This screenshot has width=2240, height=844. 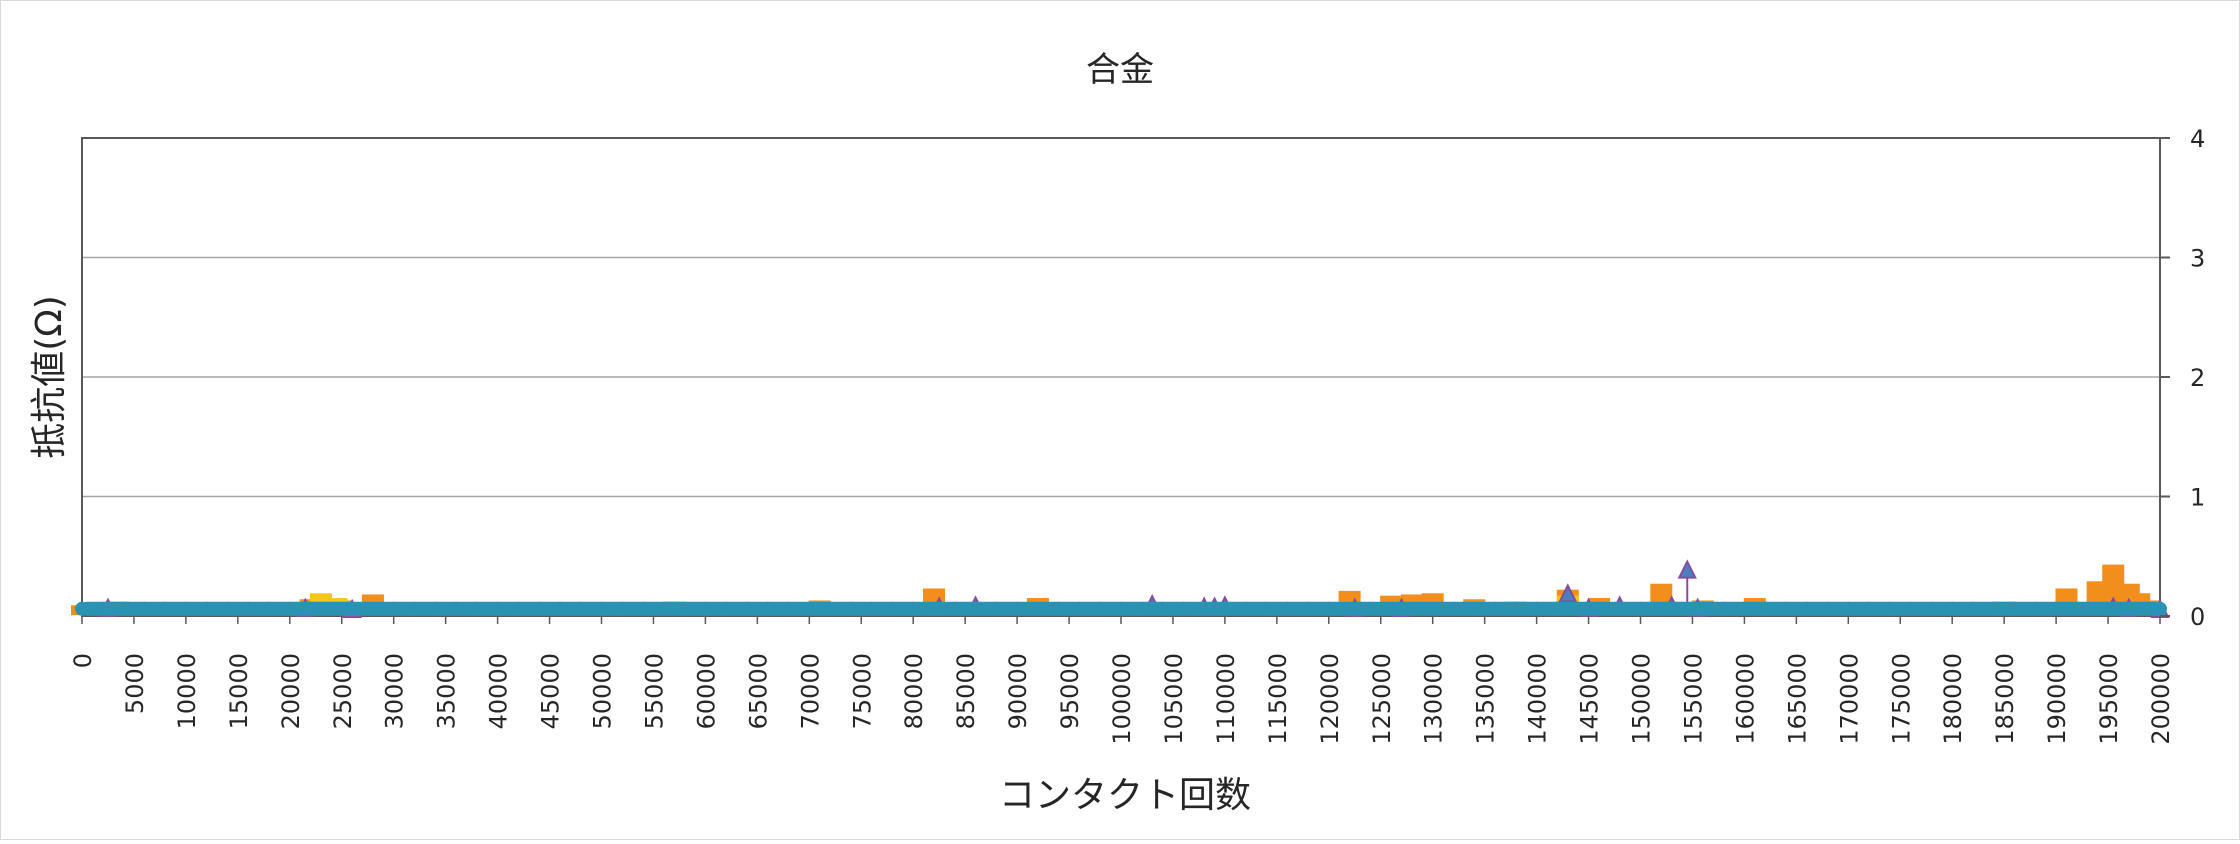 What do you see at coordinates (135, 683) in the screenshot?
I see `x-tick-label: 5000` at bounding box center [135, 683].